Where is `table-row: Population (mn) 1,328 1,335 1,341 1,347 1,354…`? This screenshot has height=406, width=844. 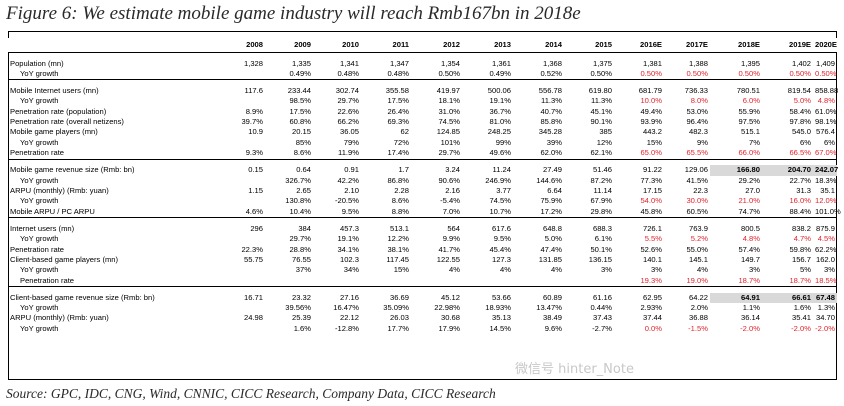 table-row: Population (mn) 1,328 1,335 1,341 1,347 1,354… is located at coordinates (422, 64).